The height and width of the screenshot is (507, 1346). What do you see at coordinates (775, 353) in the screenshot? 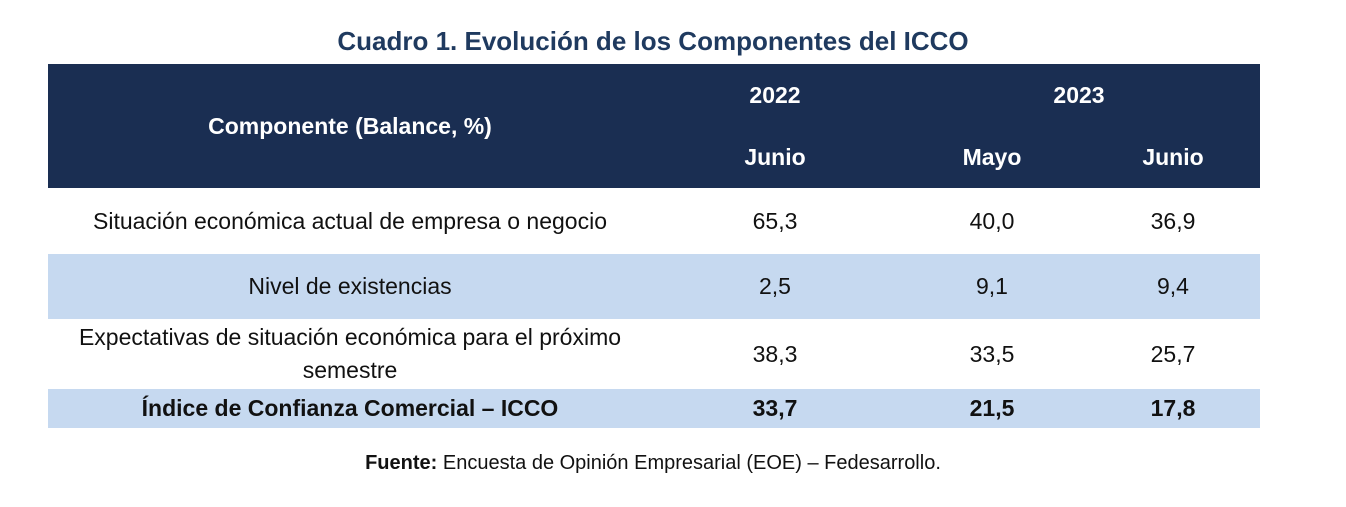
I see `cell-value: 38,3` at bounding box center [775, 353].